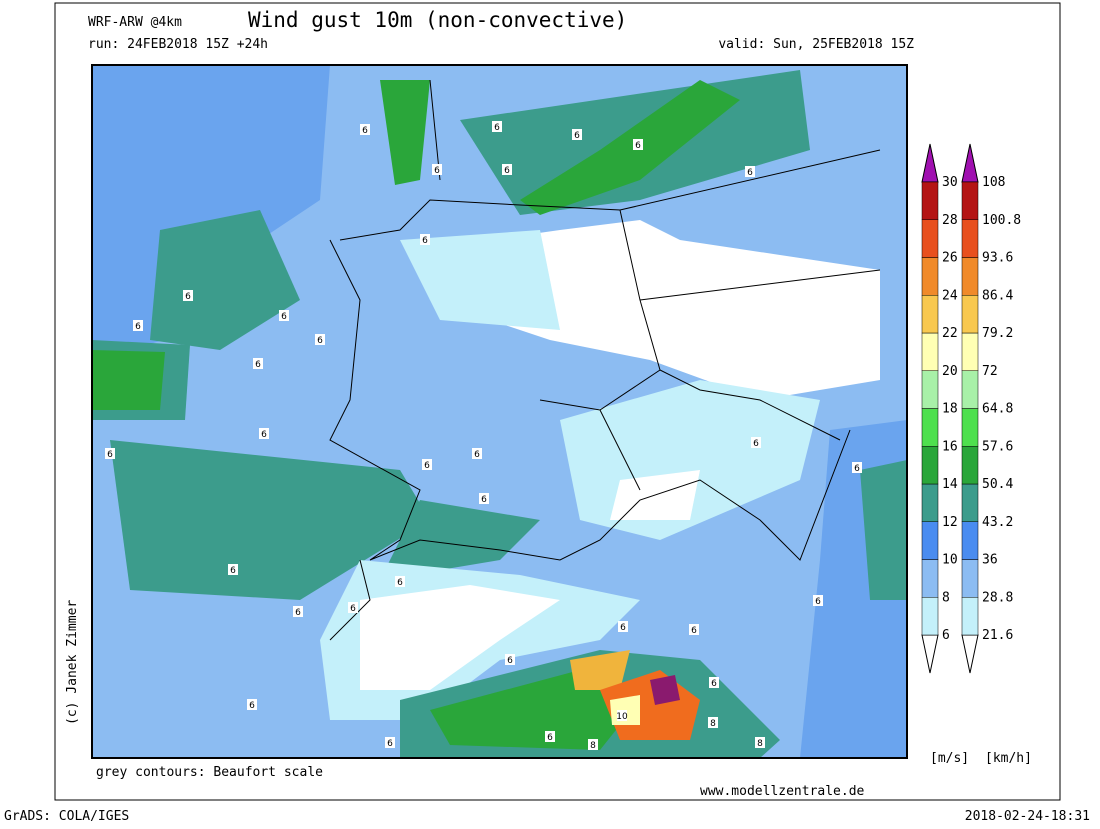 The image size is (1100, 829). I want to click on colorbar-label: 36, so click(990, 560).